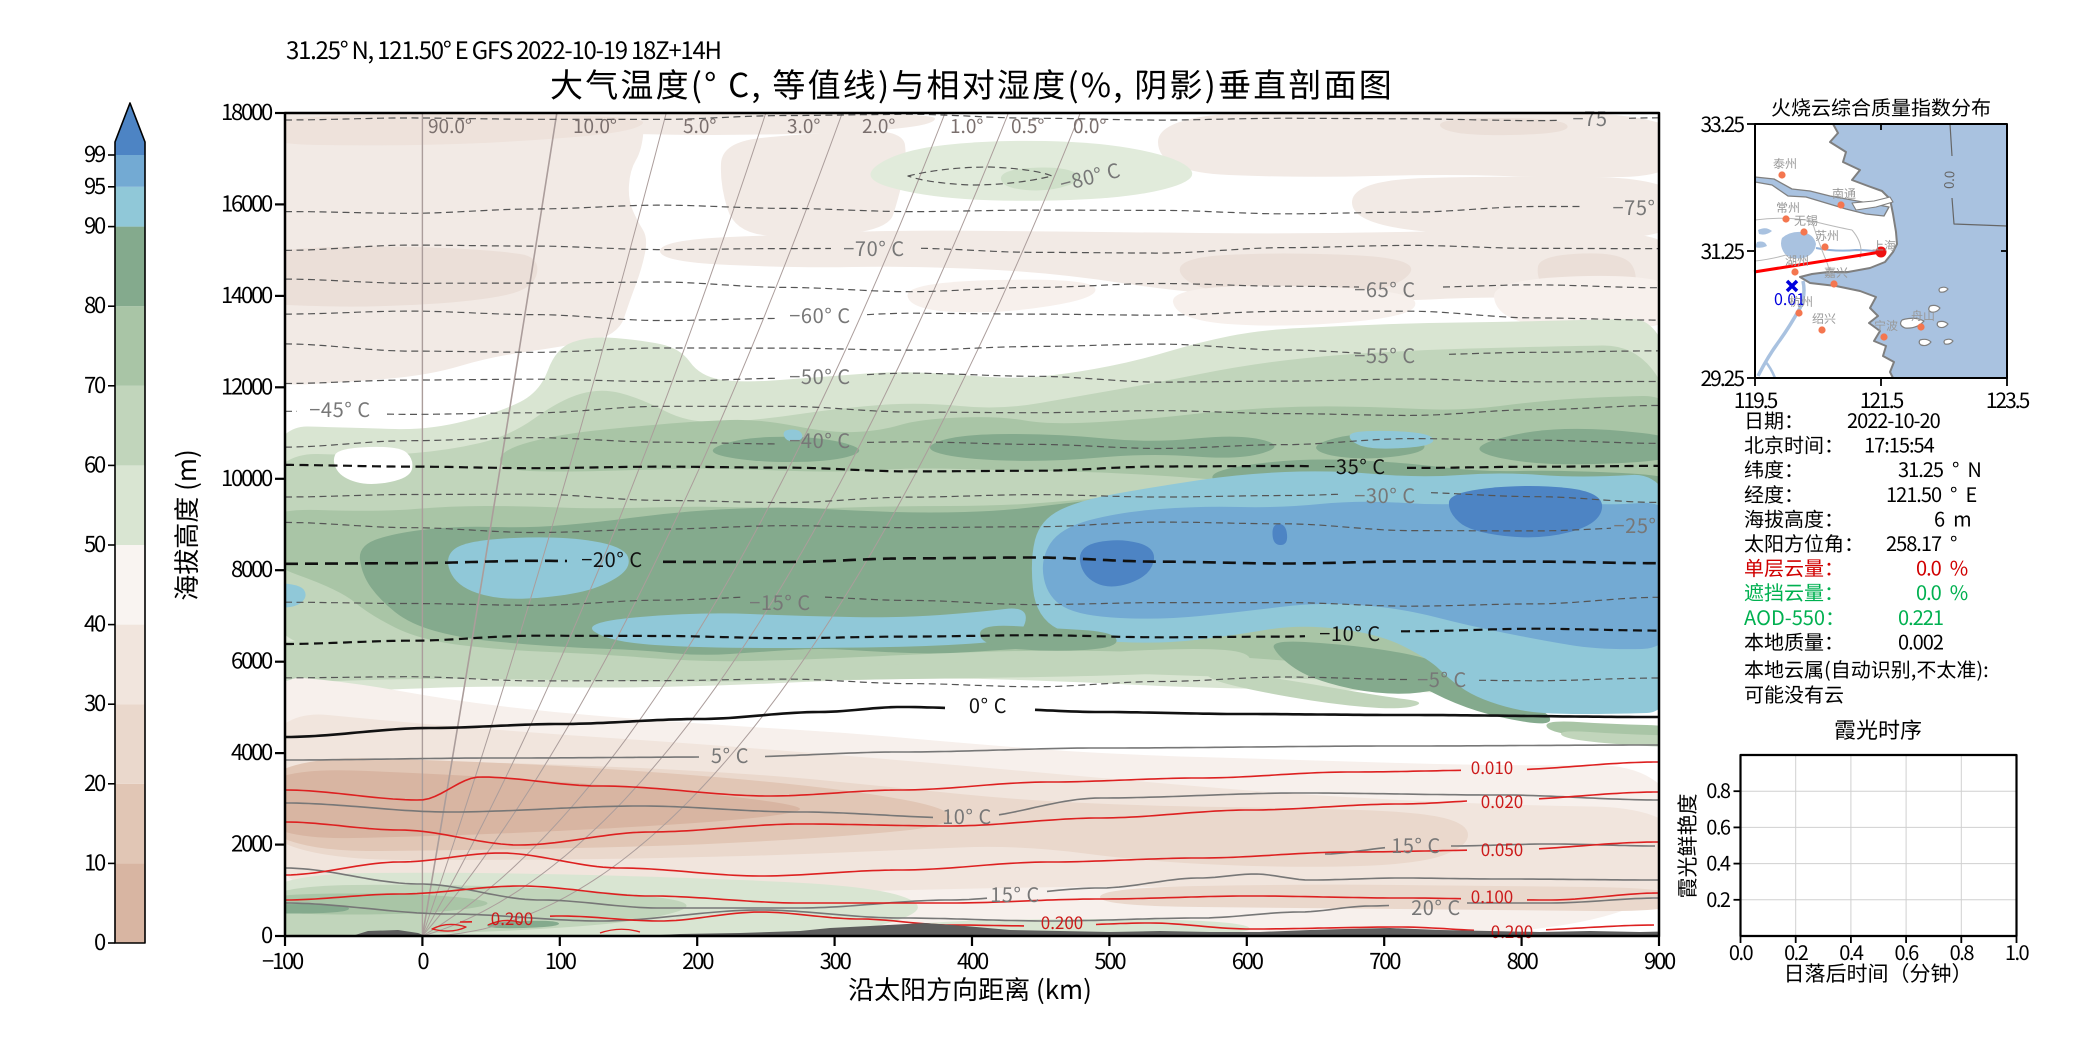 The height and width of the screenshot is (1050, 2100). What do you see at coordinates (1878, 729) in the screenshot?
I see `svg-text: 霞光时序` at bounding box center [1878, 729].